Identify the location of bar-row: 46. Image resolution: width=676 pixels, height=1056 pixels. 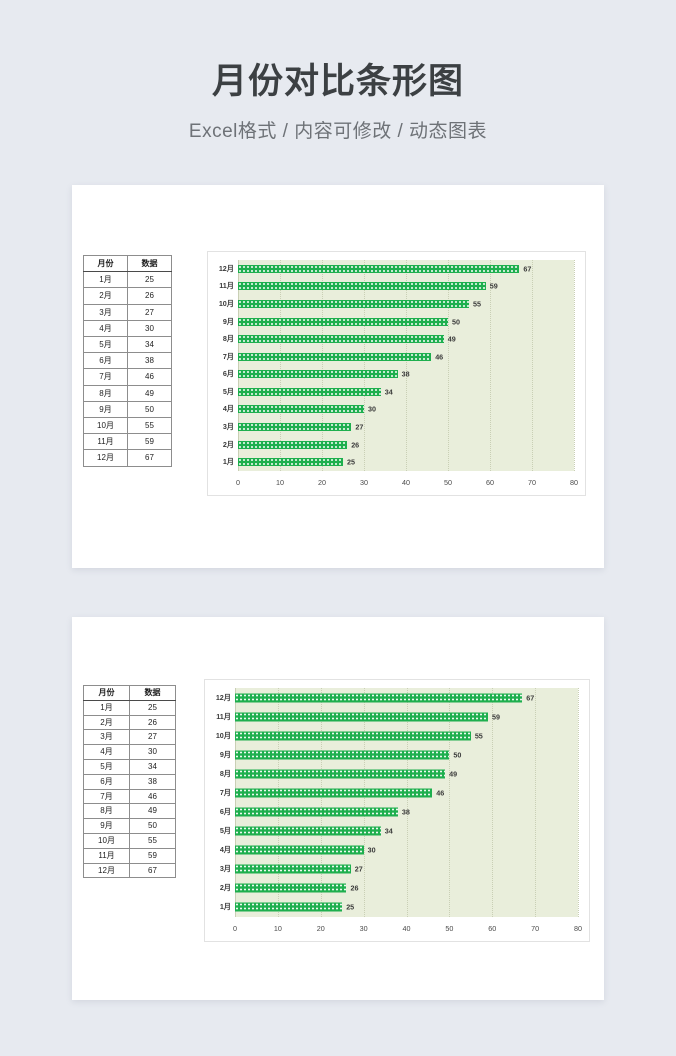
(406, 357).